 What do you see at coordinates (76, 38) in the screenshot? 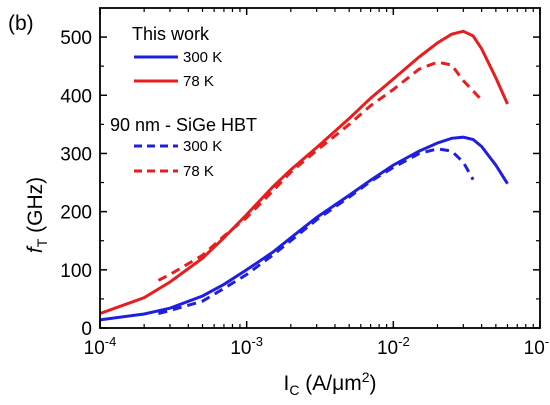
I see `y-tick-label: 500` at bounding box center [76, 38].